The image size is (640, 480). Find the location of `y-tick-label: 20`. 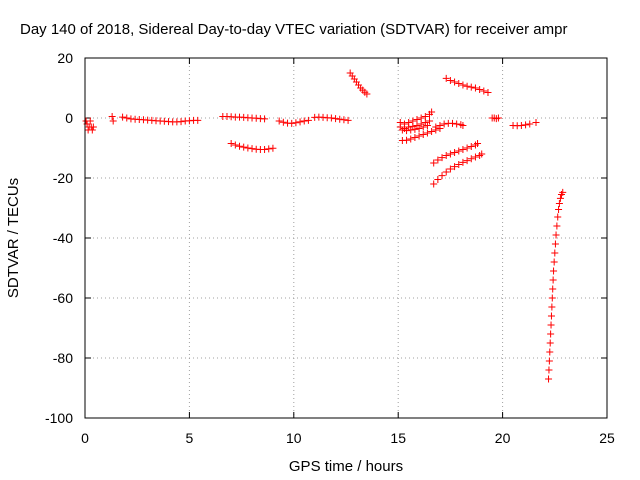

y-tick-label: 20 is located at coordinates (65, 58).